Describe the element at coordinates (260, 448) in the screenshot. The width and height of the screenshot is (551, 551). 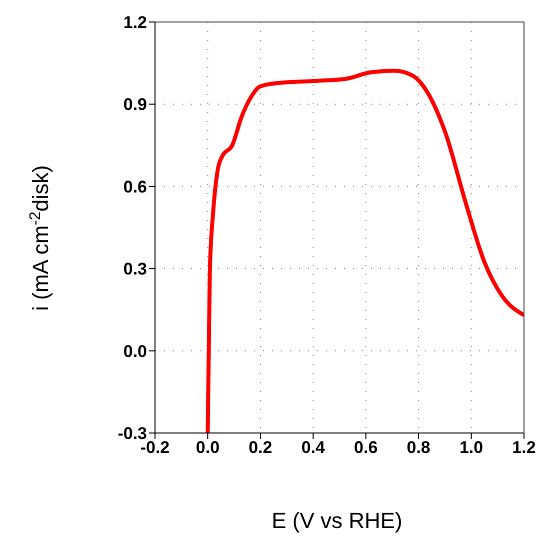
I see `x-tick-label: 0.2` at that location.